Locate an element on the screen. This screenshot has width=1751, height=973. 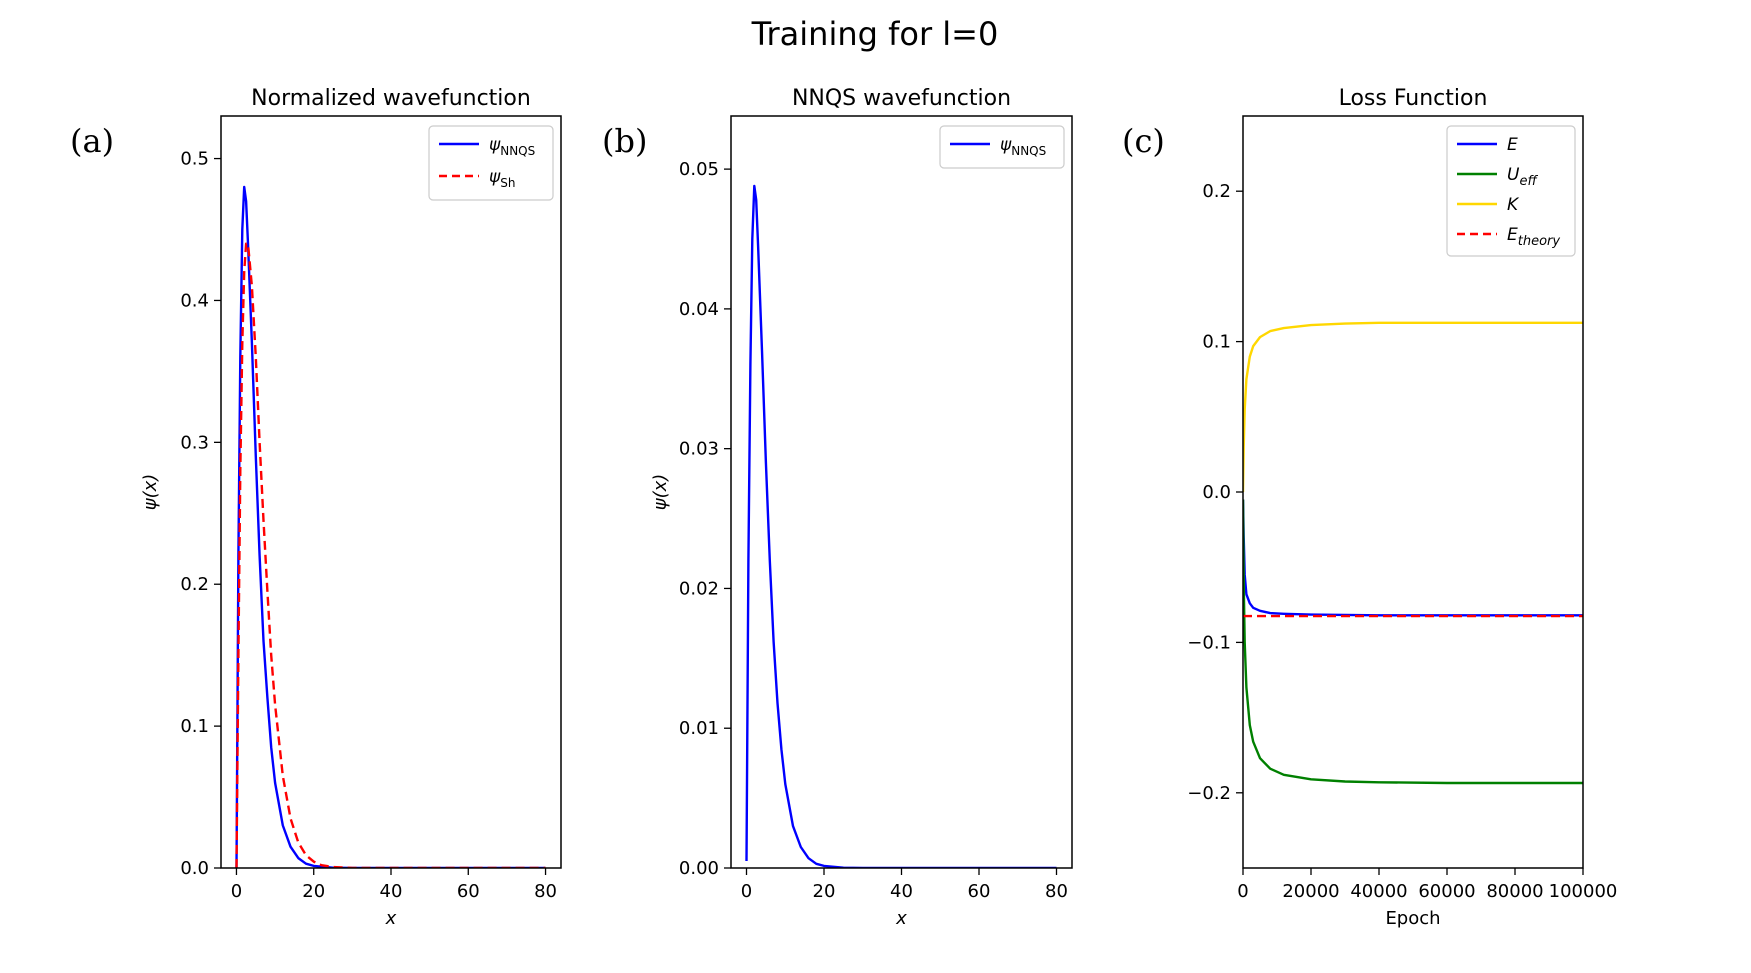
y-tick-label: 0.01 is located at coordinates (699, 728).